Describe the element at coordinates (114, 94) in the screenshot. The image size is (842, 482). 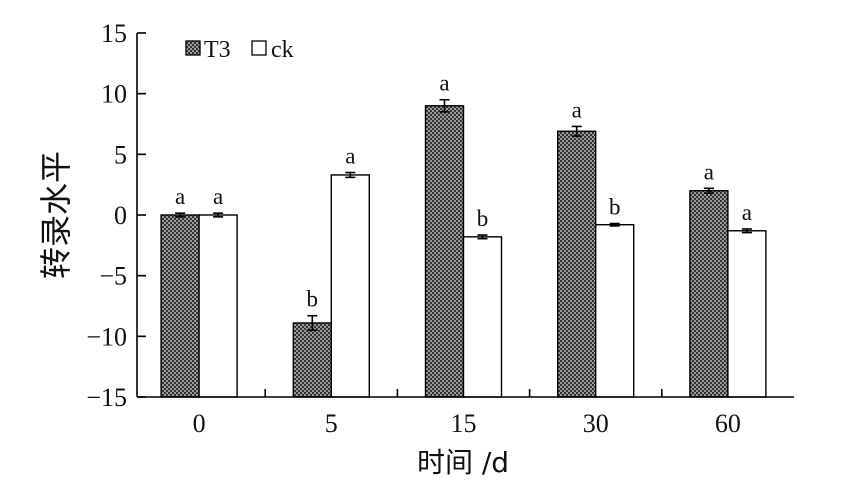
I see `y-tick-label: 10` at that location.